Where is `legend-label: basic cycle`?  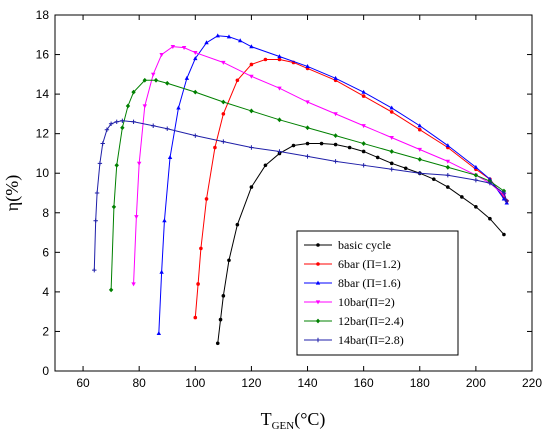
legend-label: basic cycle is located at coordinates (364, 245).